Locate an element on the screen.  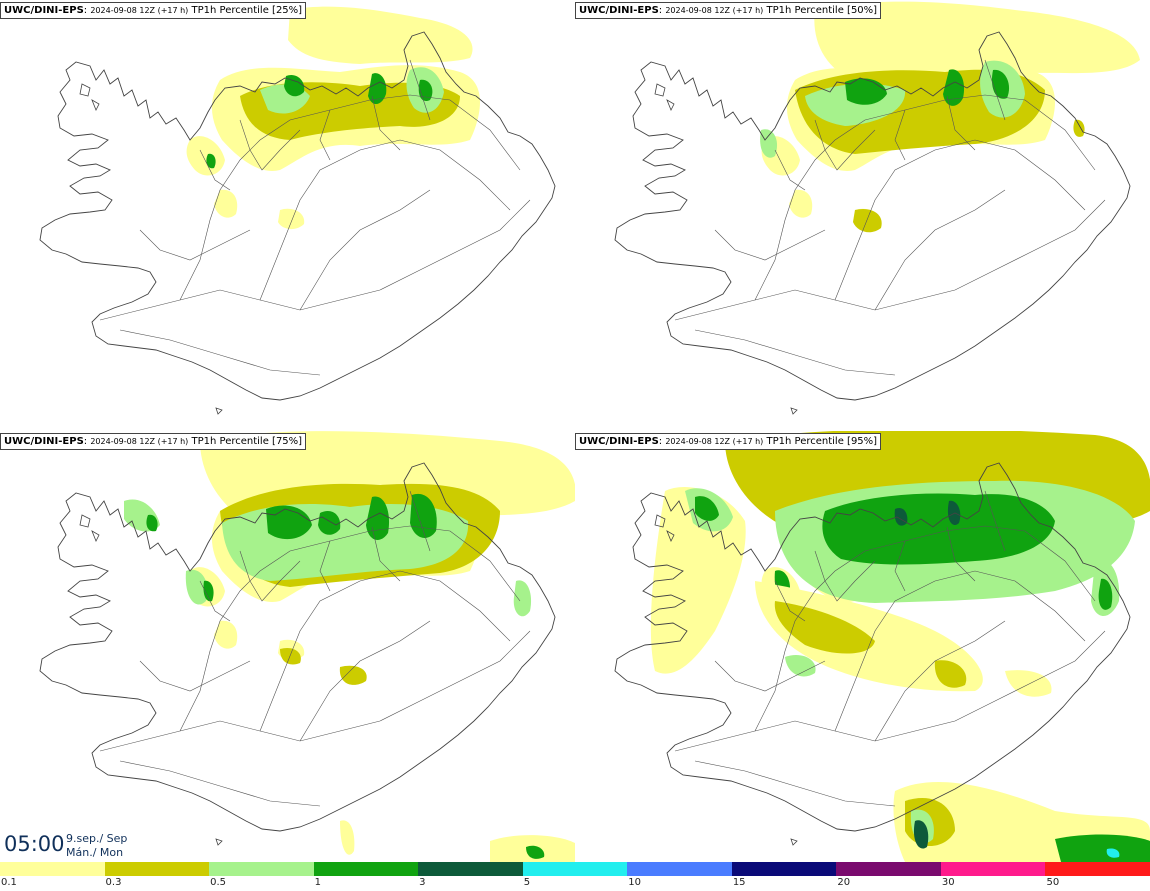
legend-tick-labels: 0.1 0.3 0.5 1 3 5 10 15 20 30 50 is located at coordinates (575, 883).